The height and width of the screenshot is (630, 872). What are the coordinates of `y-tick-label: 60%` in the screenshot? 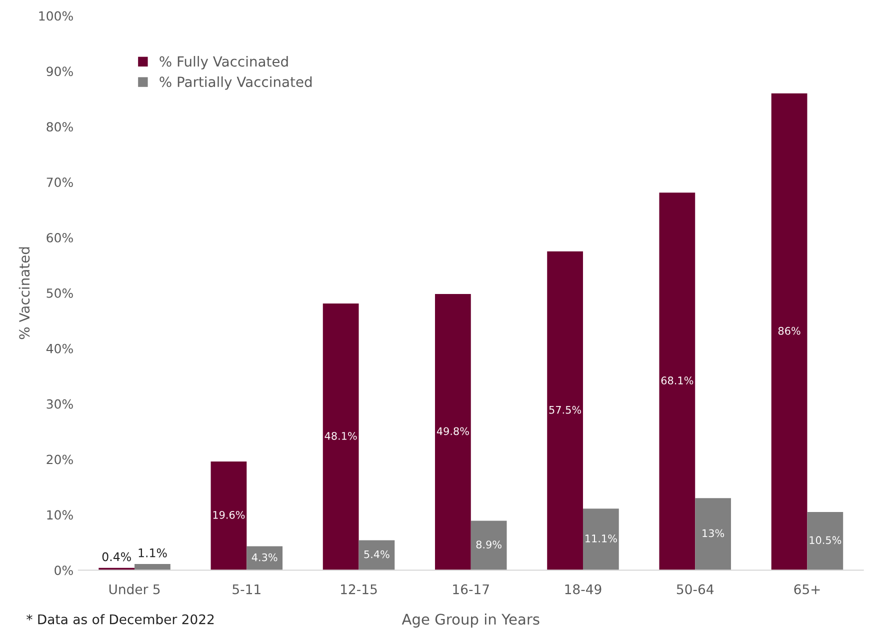 It's located at (59, 237).